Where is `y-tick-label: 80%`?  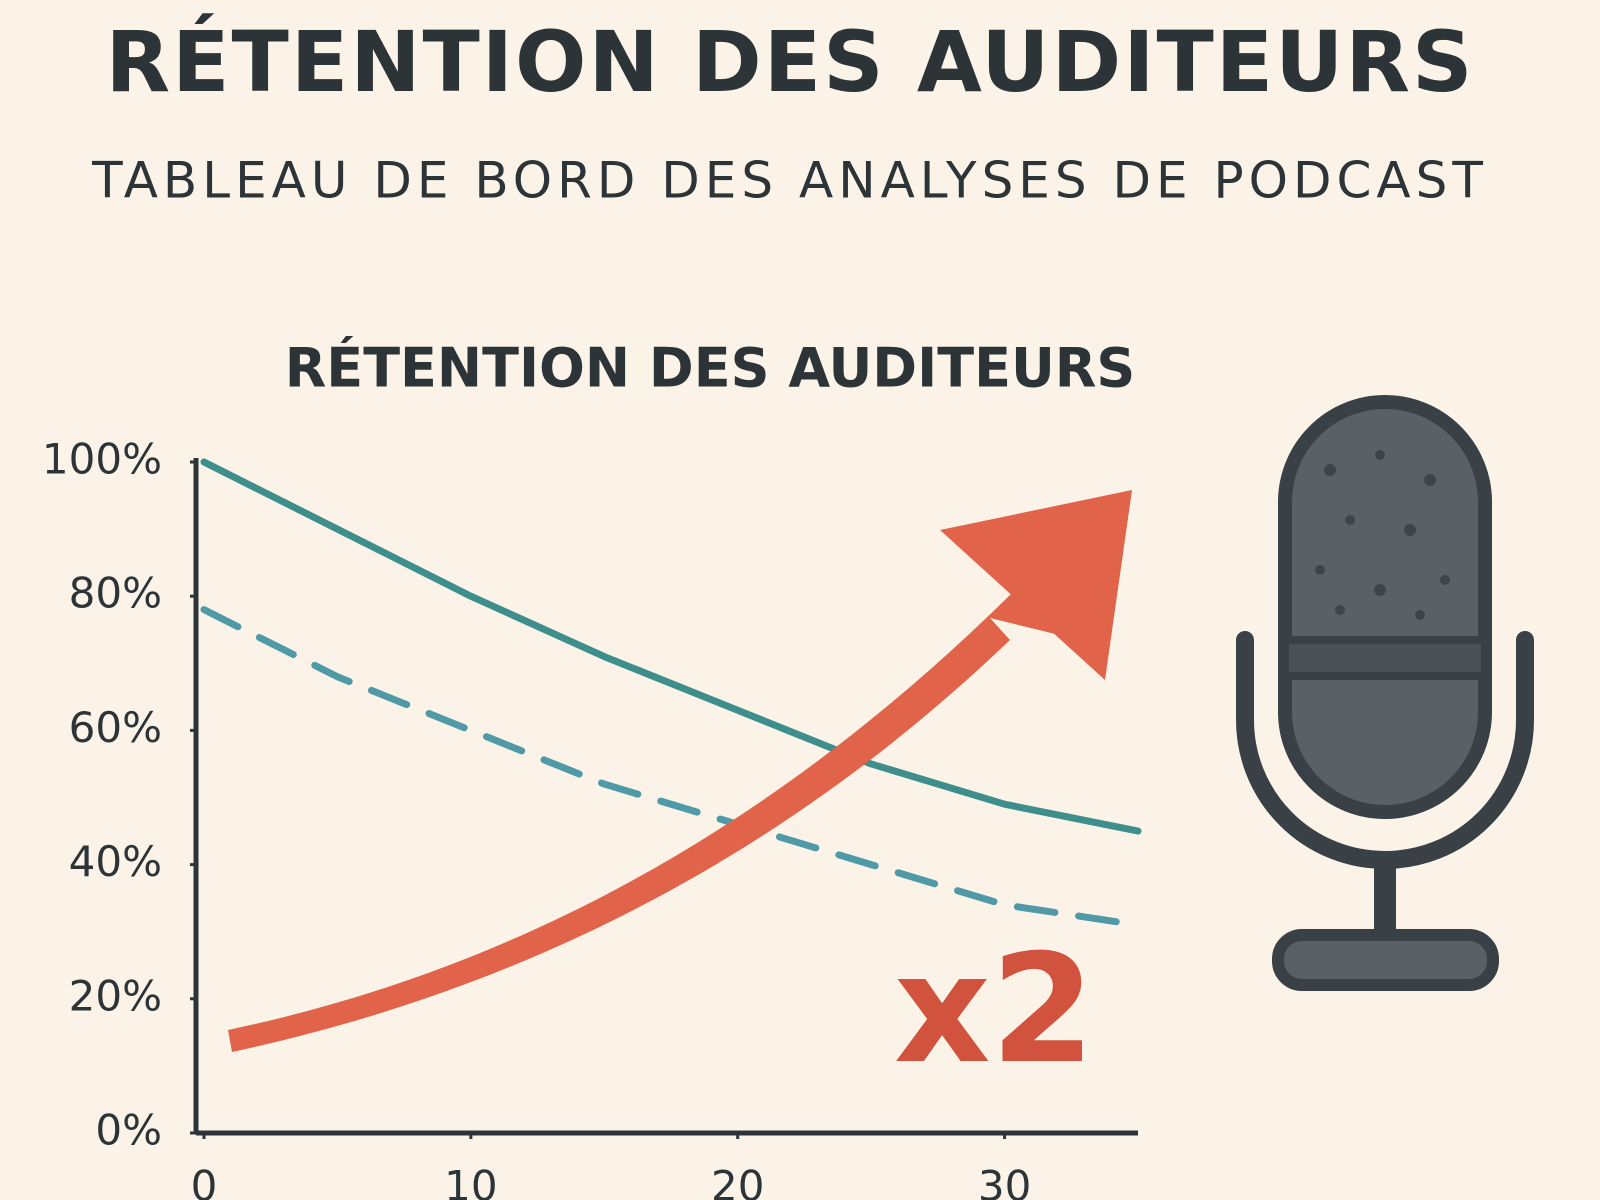
y-tick-label: 80% is located at coordinates (115, 593).